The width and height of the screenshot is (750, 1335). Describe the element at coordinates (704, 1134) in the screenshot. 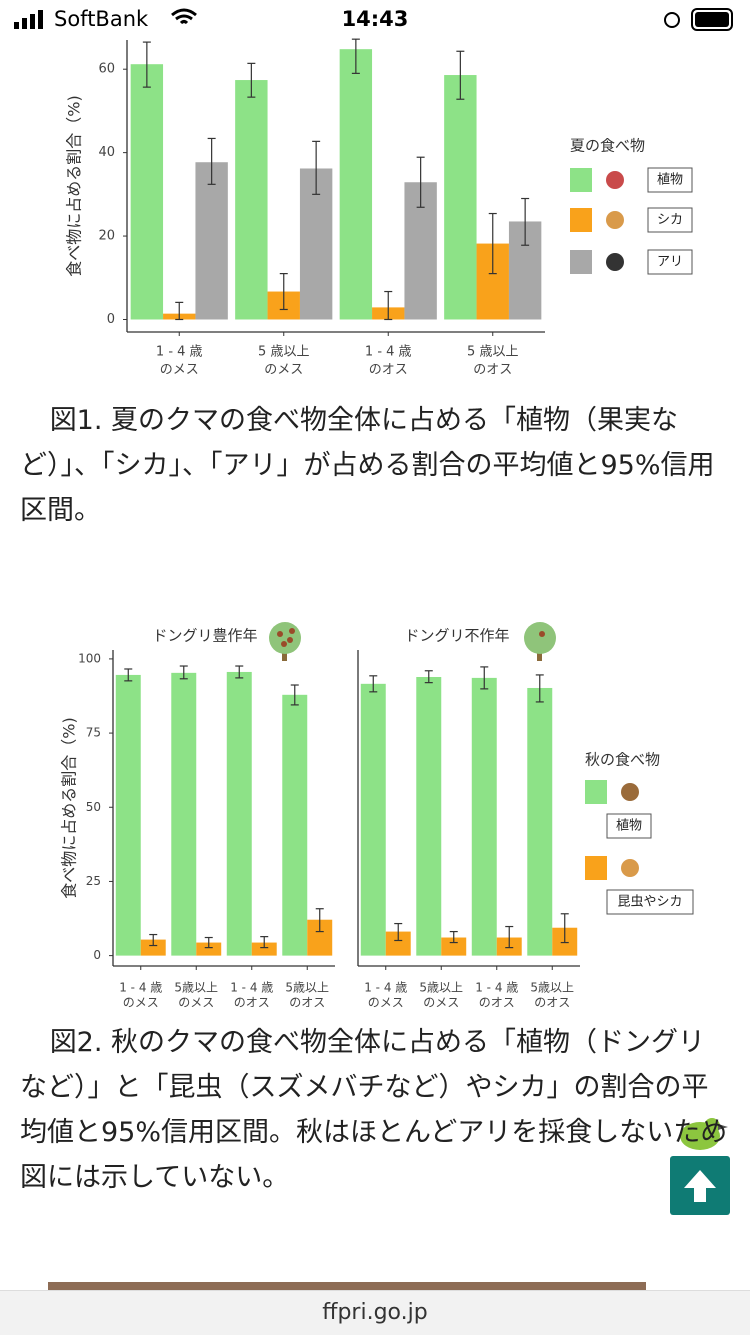

I see `bird-icon` at that location.